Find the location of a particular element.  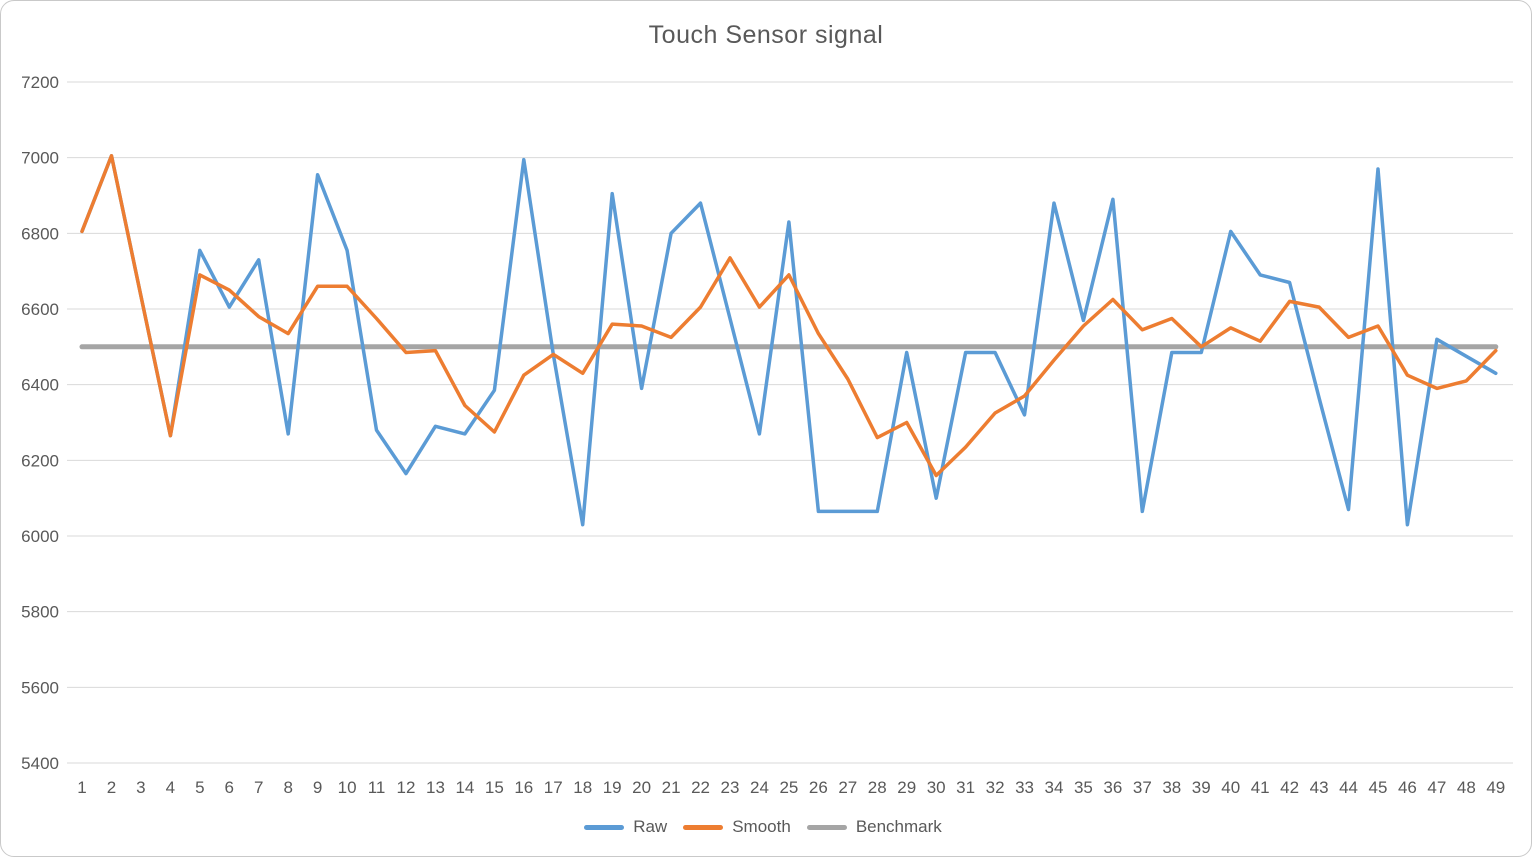

y-tick-label-6800: 6800 is located at coordinates (40, 233).